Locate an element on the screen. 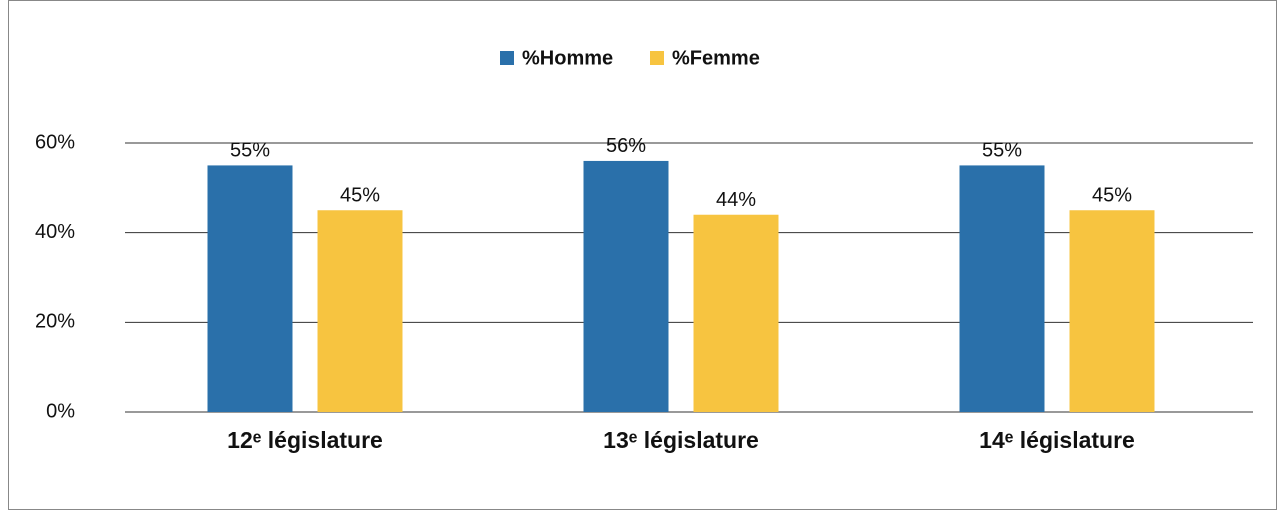 The height and width of the screenshot is (511, 1279). x-tick-label: 12ᵉ législature is located at coordinates (305, 440).